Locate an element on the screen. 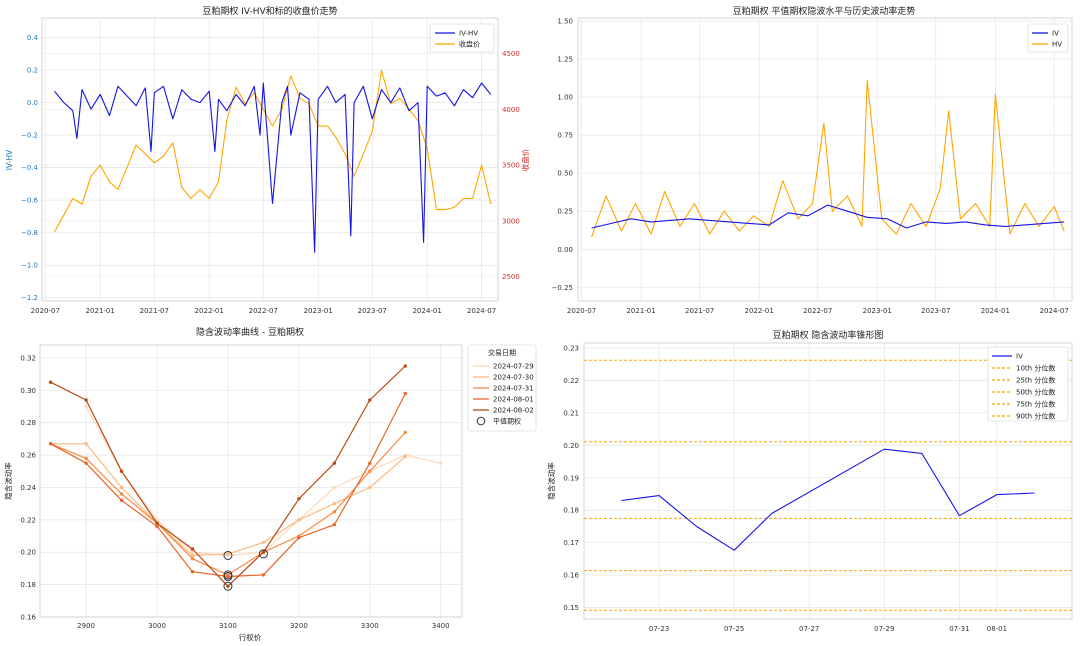 This screenshot has height=646, width=1080. y-tick-label: 0.20 is located at coordinates (28, 553).